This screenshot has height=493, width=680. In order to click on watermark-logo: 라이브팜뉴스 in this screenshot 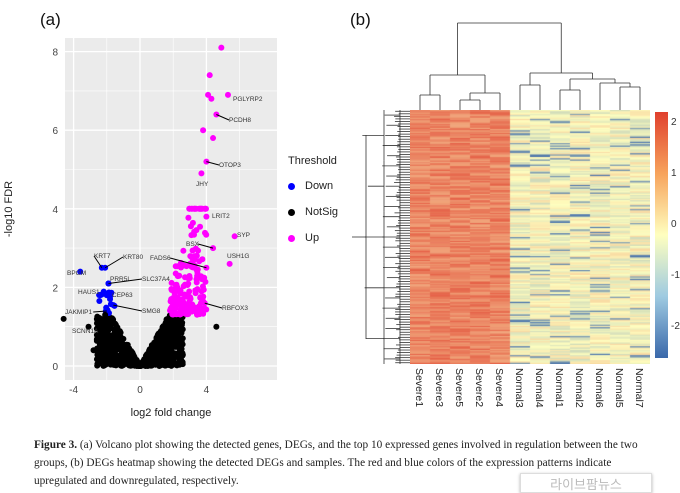, I will do `click(586, 483)`.